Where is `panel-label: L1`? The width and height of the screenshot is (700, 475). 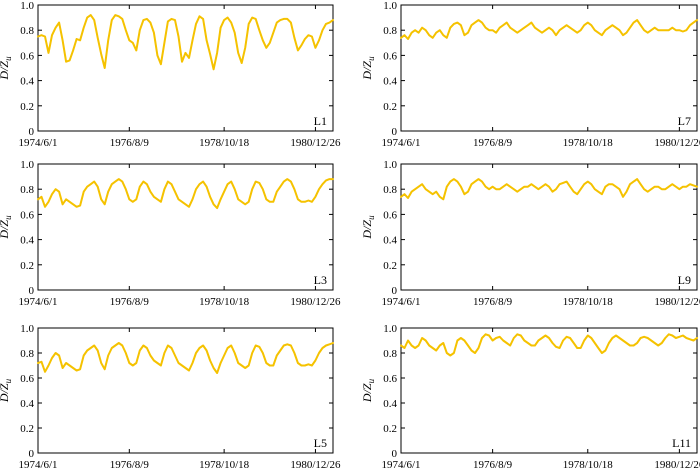
panel-label: L1 is located at coordinates (320, 121).